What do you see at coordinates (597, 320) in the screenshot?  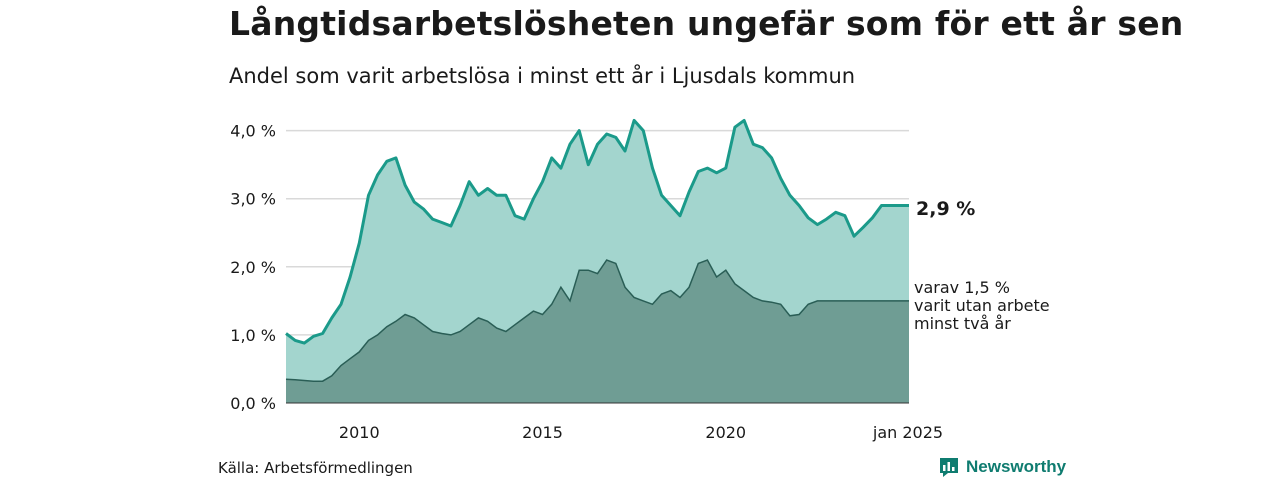 I see `series-longterm-line` at bounding box center [597, 320].